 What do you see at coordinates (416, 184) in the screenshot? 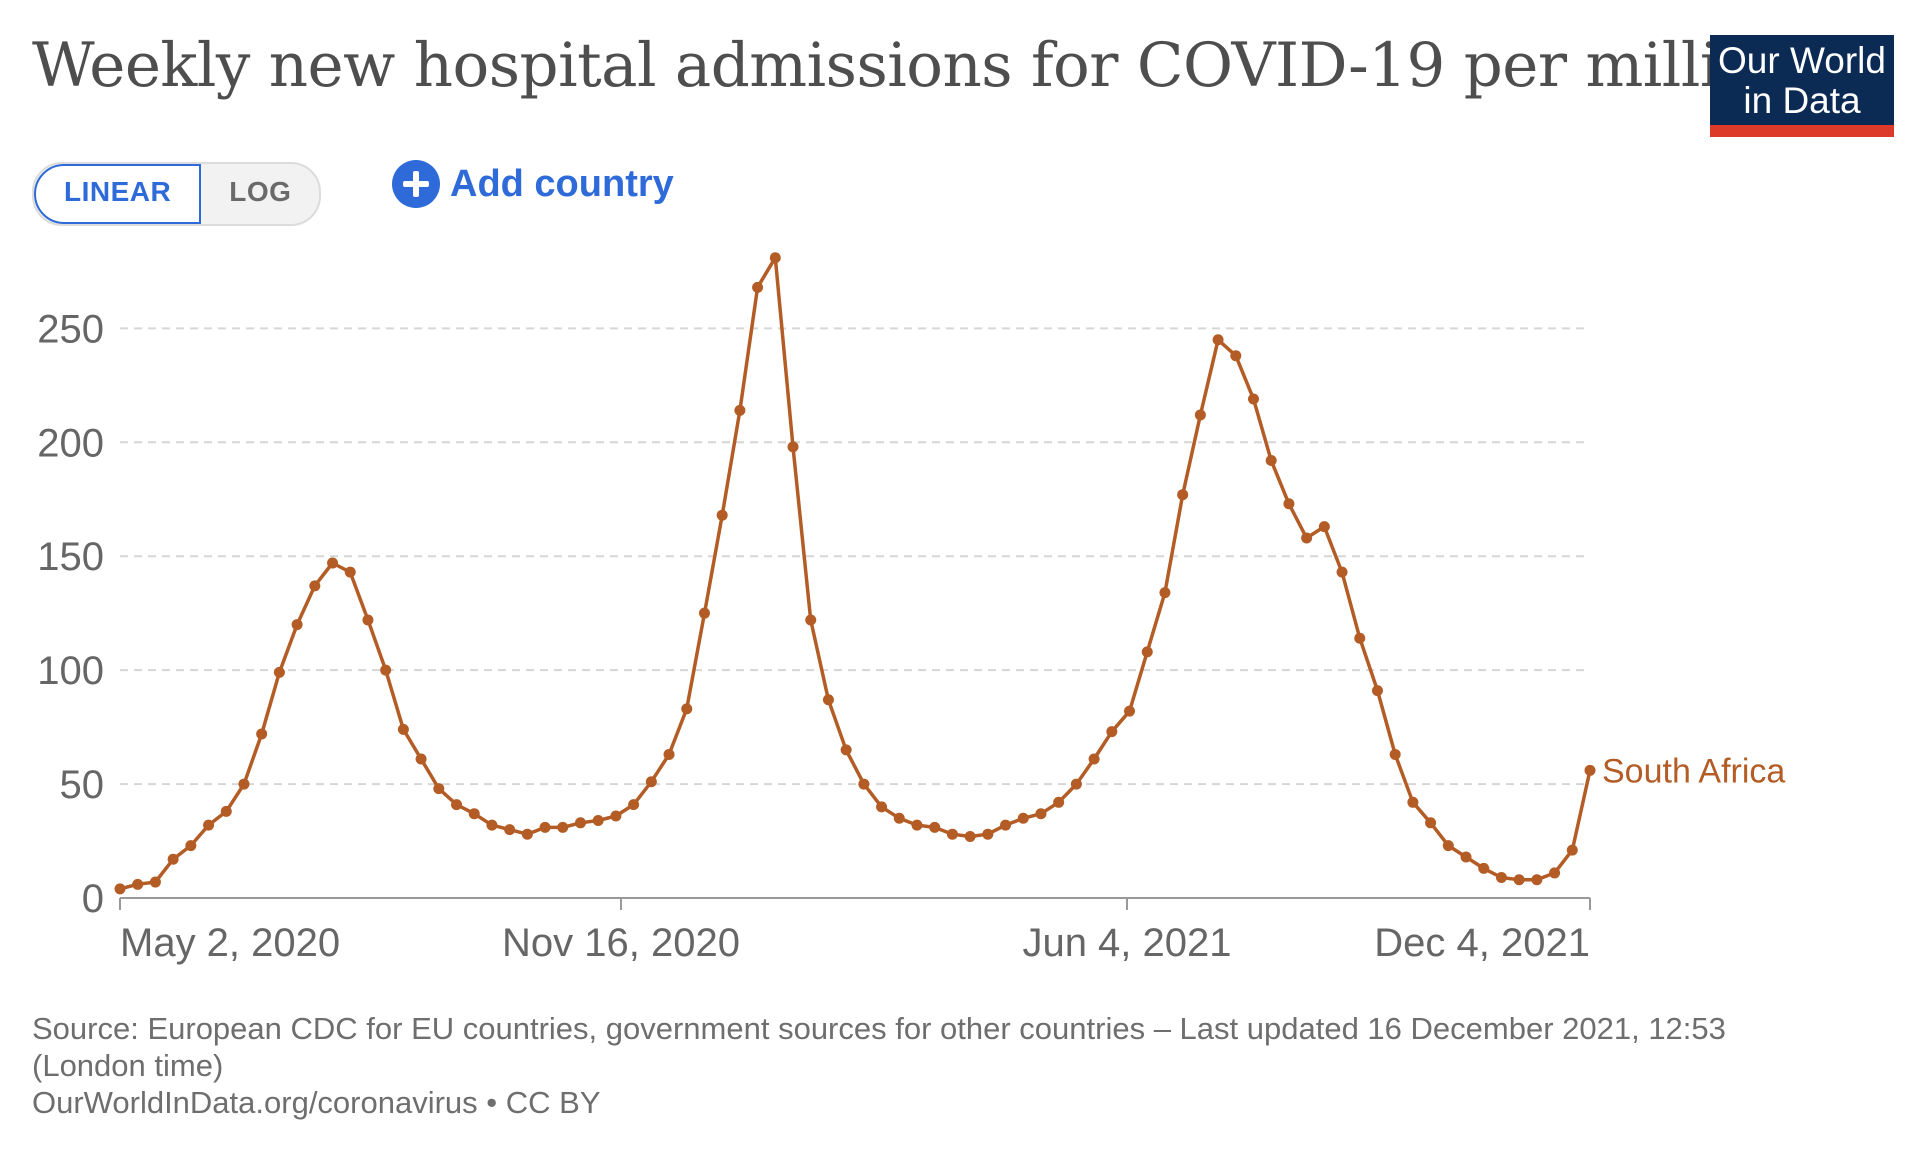
I see `plus-circle-icon` at bounding box center [416, 184].